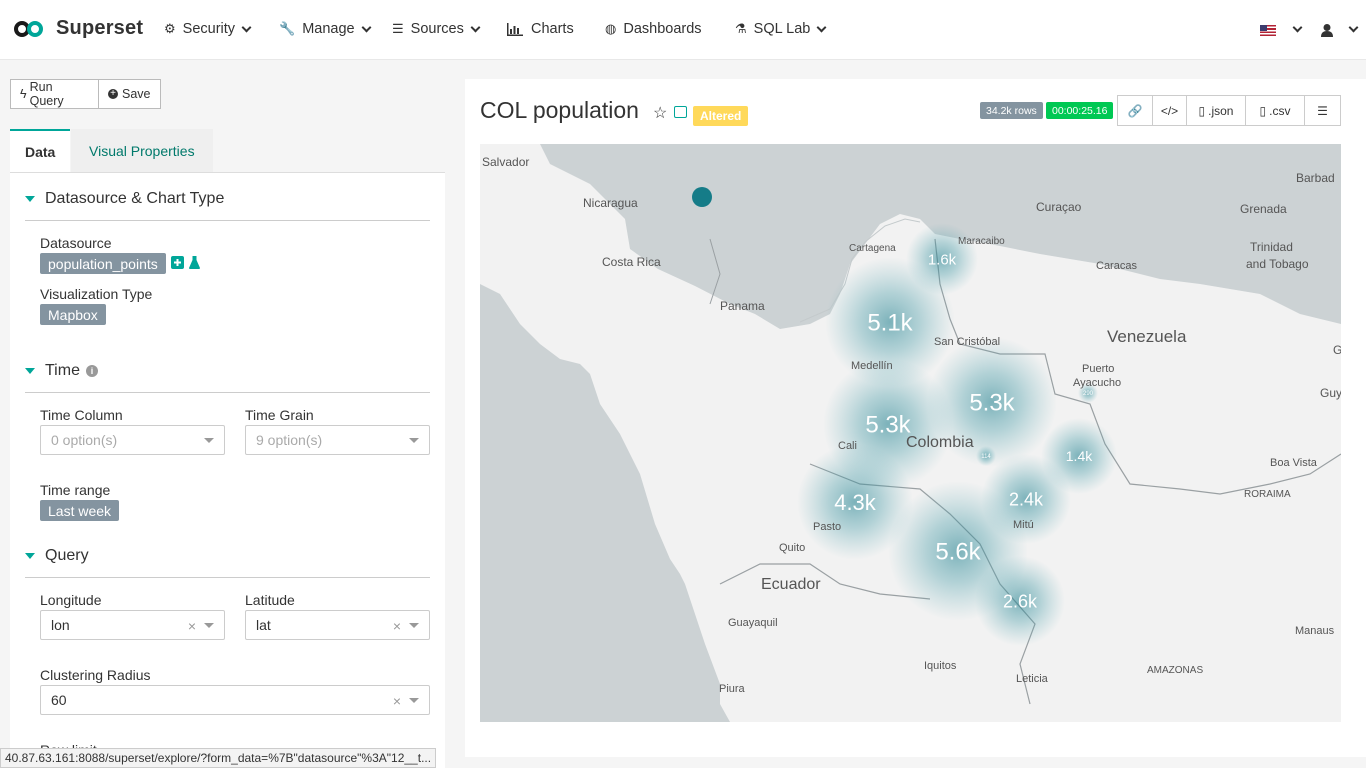 The height and width of the screenshot is (768, 1366). I want to click on time-grain-select: 9 option(s), so click(337, 440).